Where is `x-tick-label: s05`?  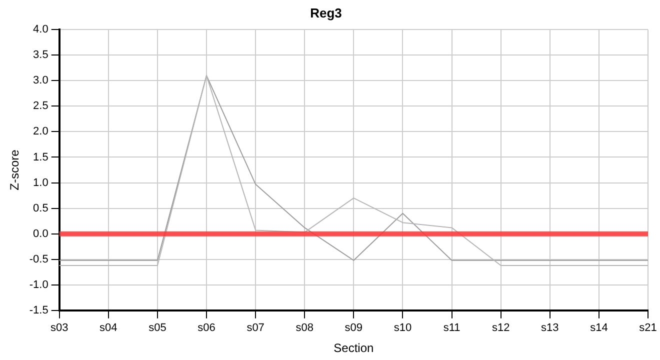
x-tick-label: s05 is located at coordinates (157, 328).